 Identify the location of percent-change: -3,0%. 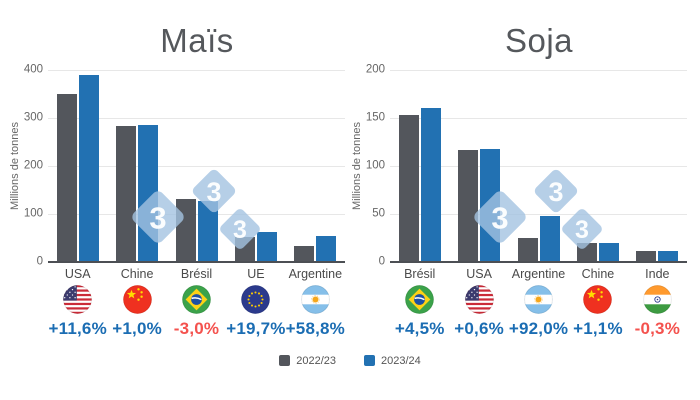
(196, 328).